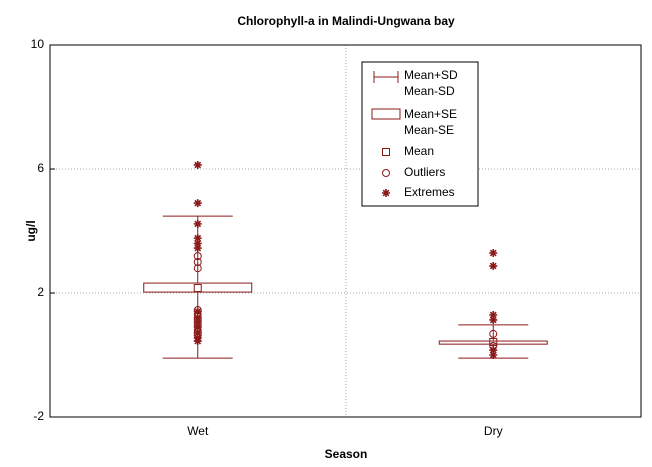 The width and height of the screenshot is (652, 467). What do you see at coordinates (431, 75) in the screenshot?
I see `legend-label: Mean+SD` at bounding box center [431, 75].